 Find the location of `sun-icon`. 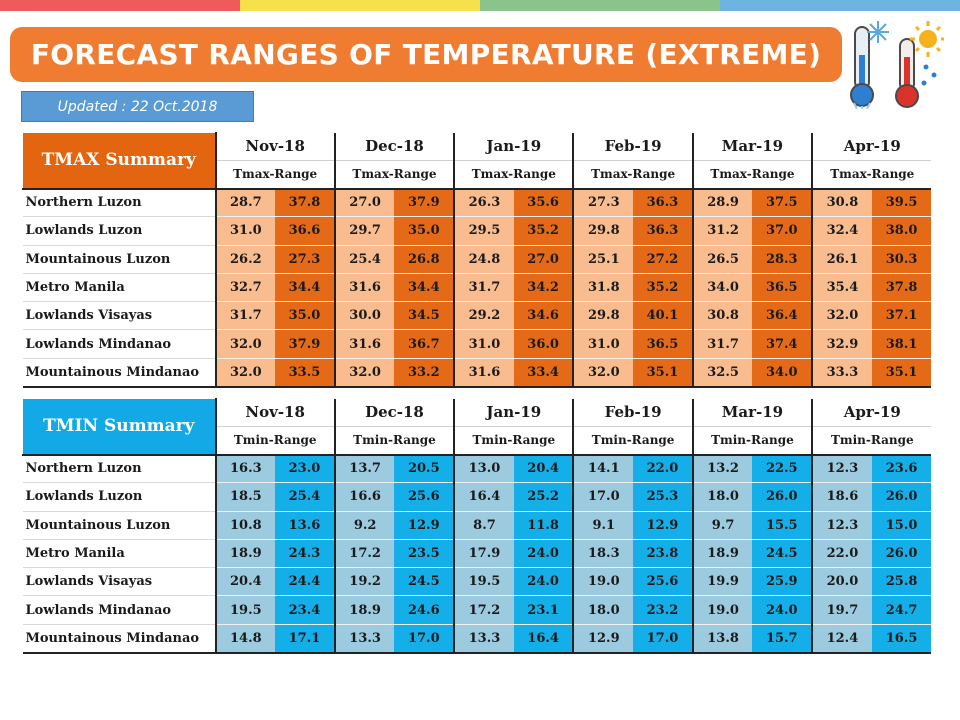

sun-icon is located at coordinates (927, 39).